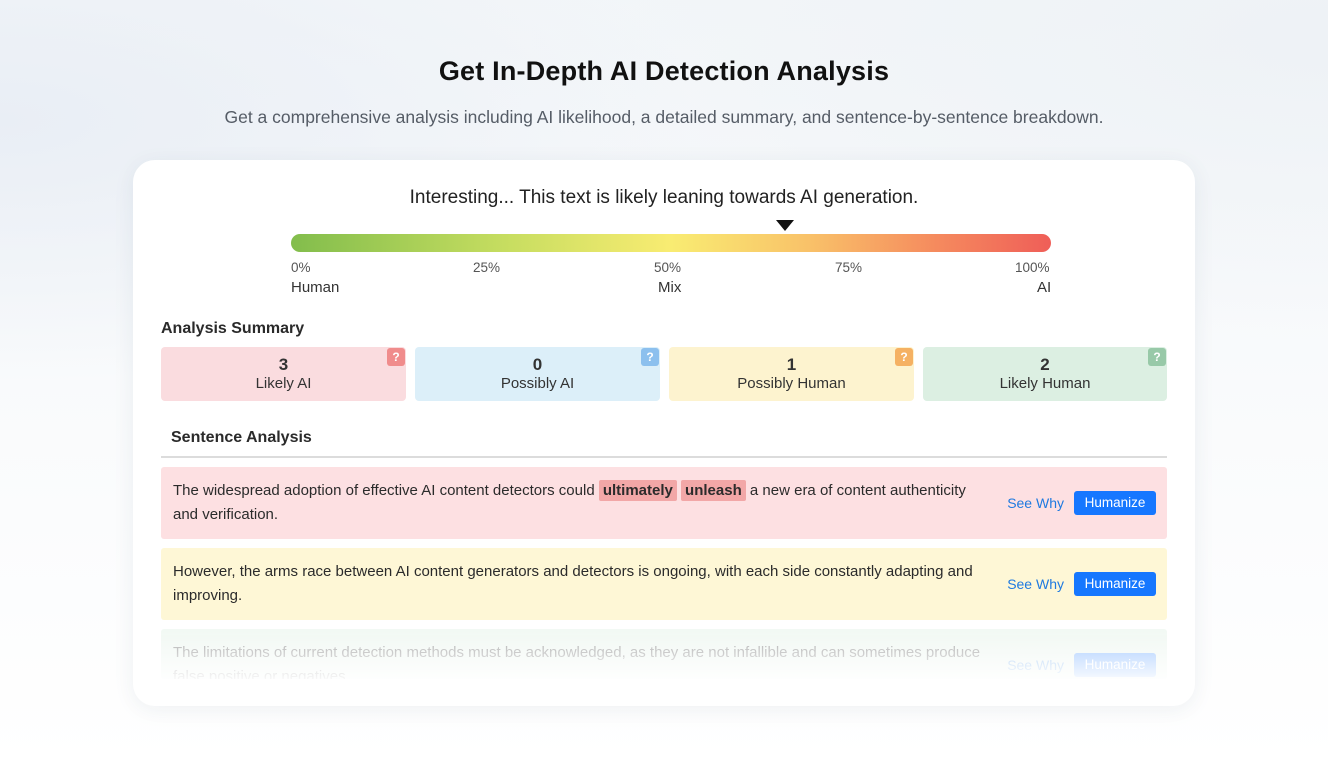 This screenshot has height=765, width=1328. What do you see at coordinates (791, 364) in the screenshot?
I see `summary-count: 1` at bounding box center [791, 364].